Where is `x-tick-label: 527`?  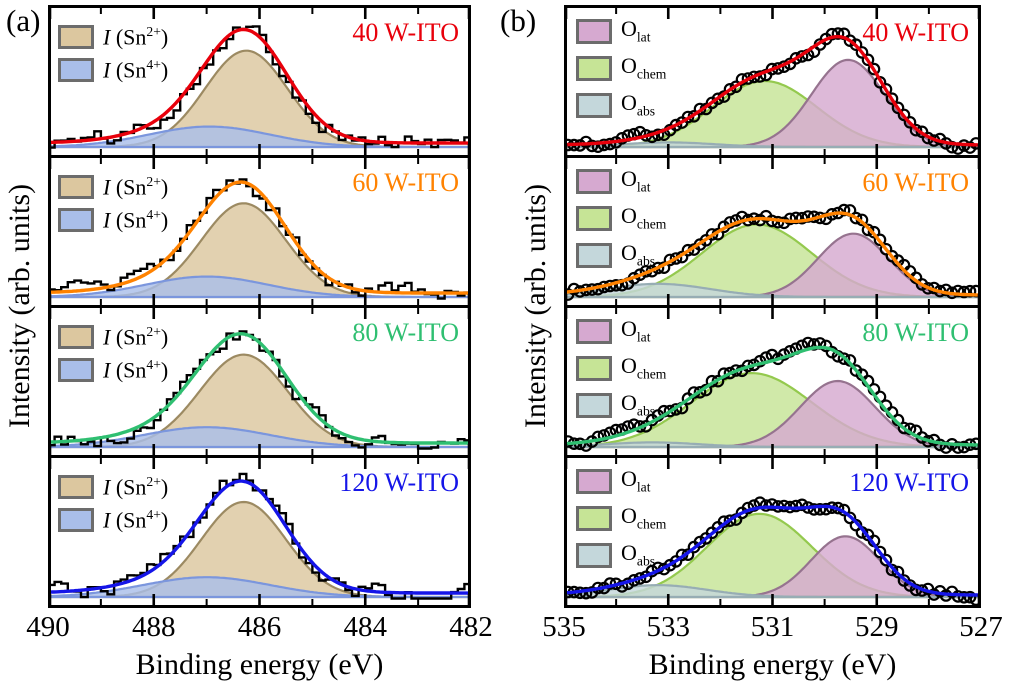 x-tick-label: 527 is located at coordinates (981, 627).